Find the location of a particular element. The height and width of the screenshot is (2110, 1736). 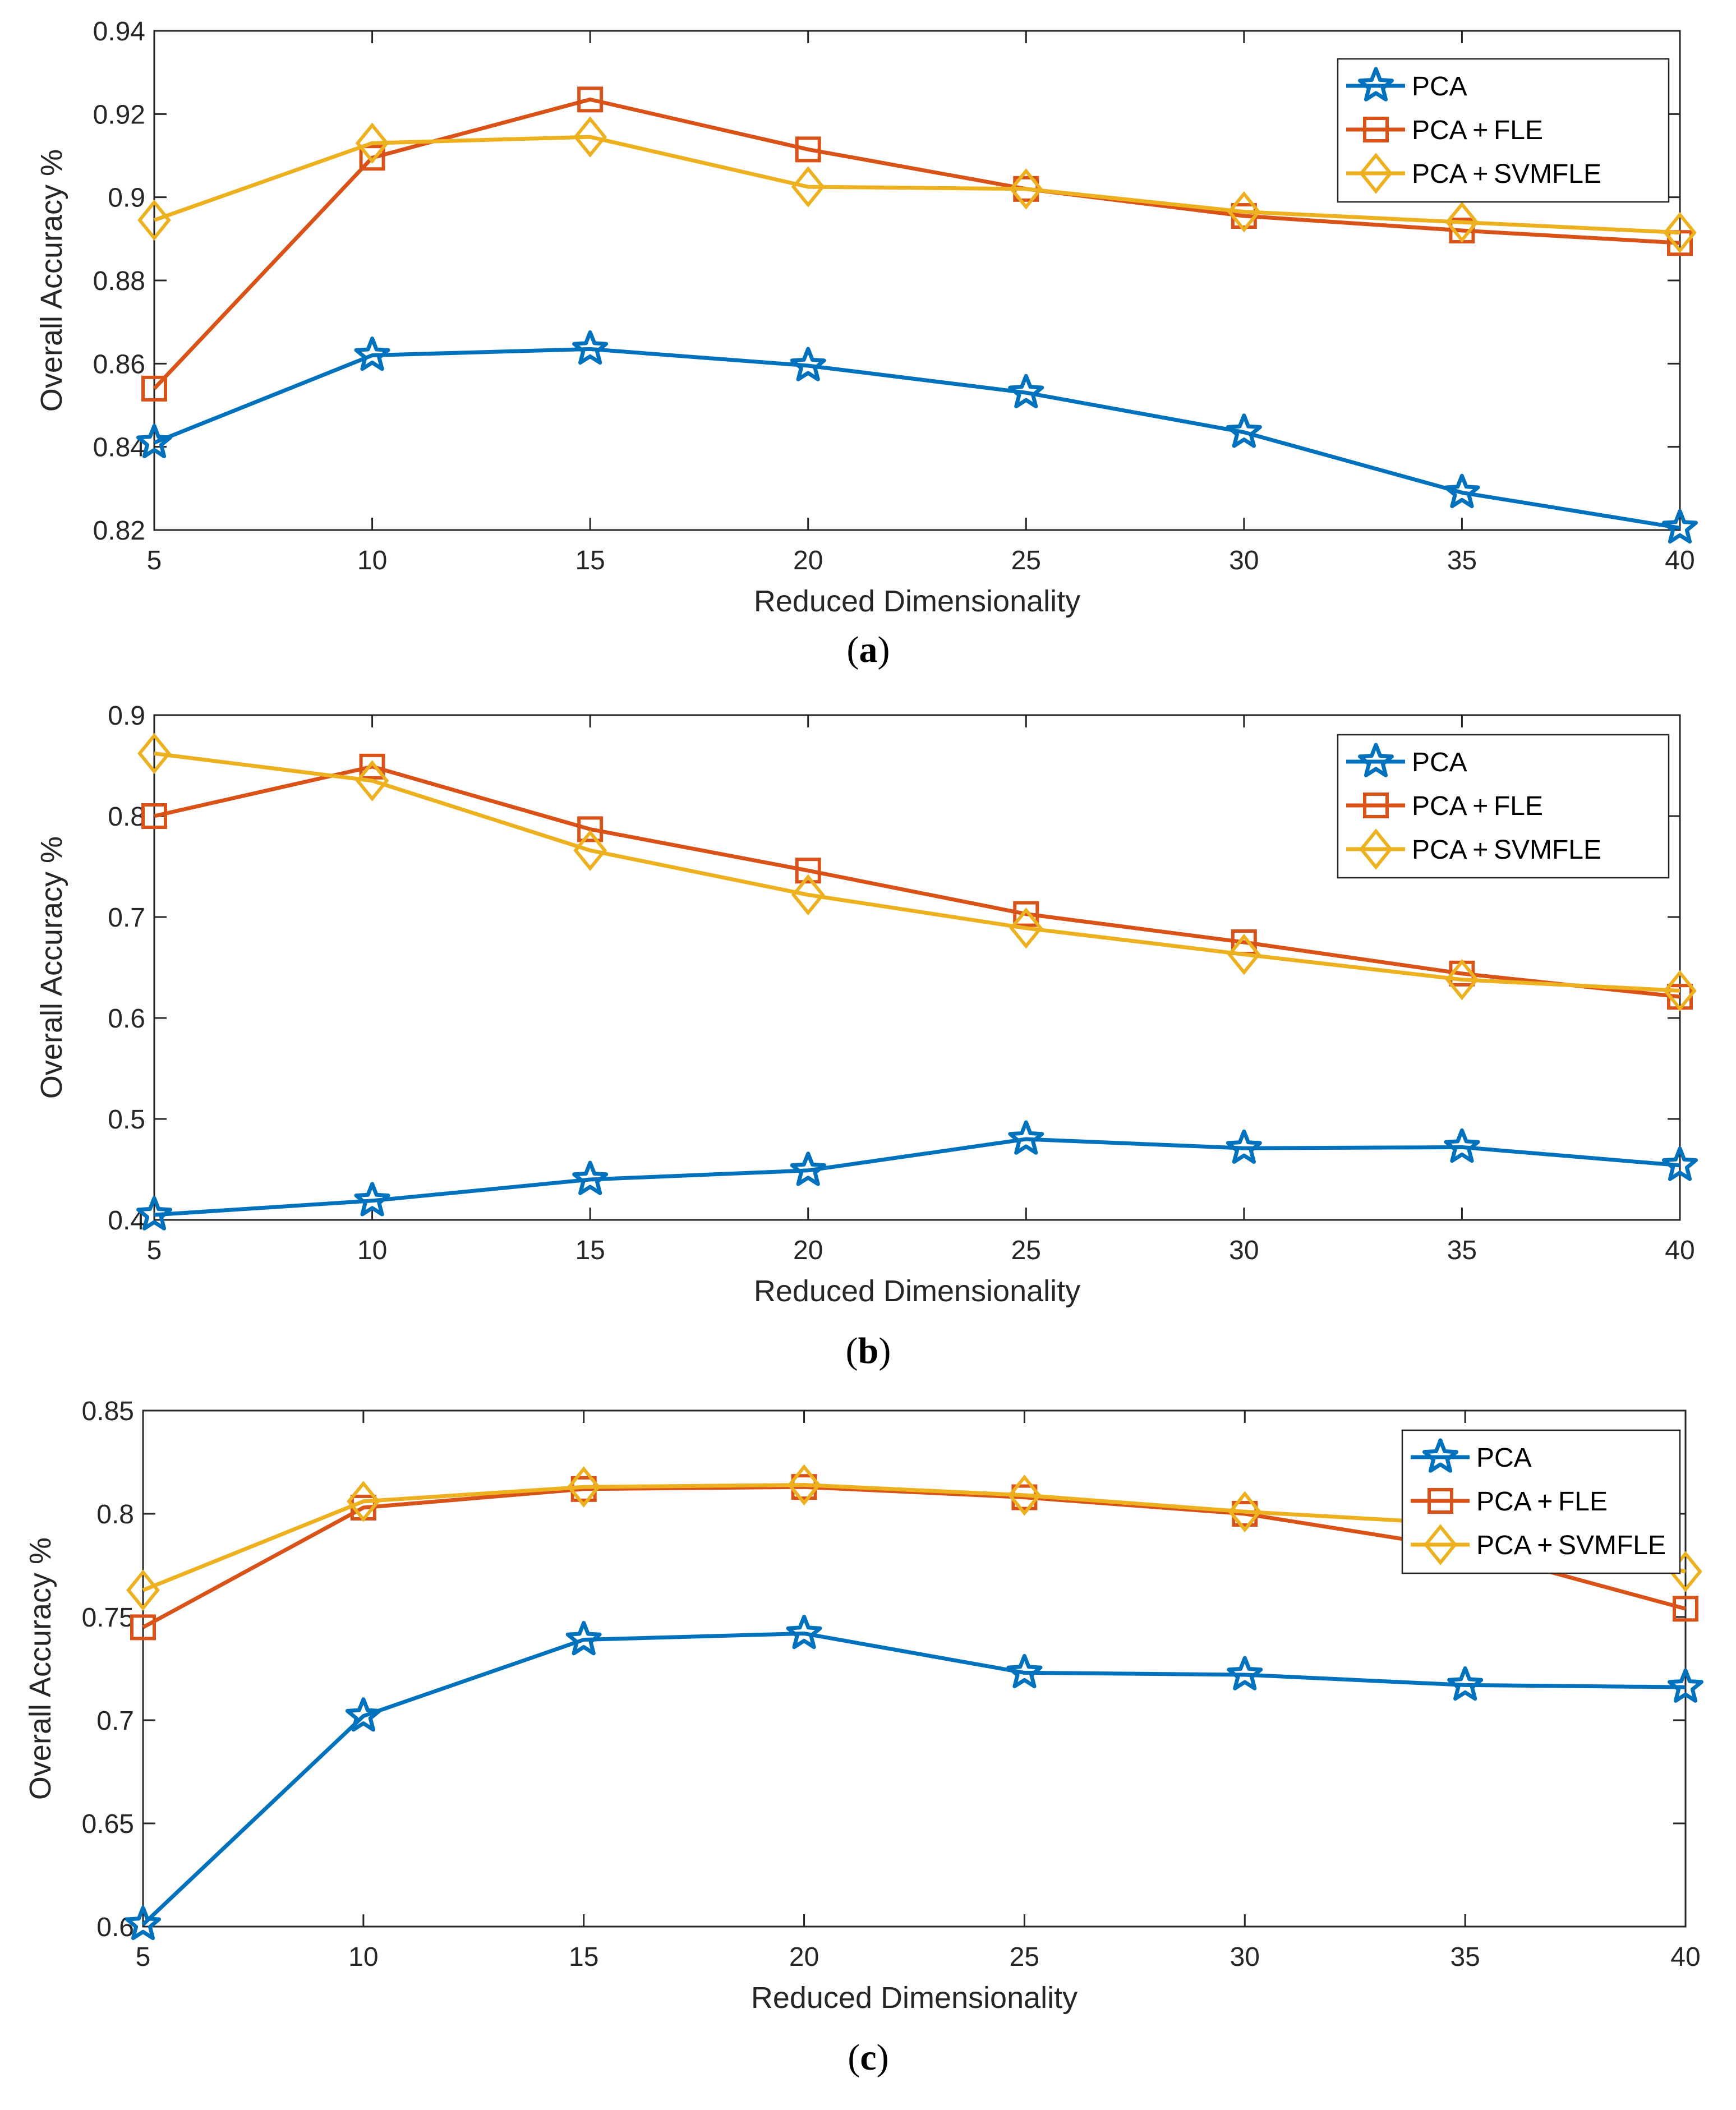

legend-marker-square is located at coordinates (1440, 1501).